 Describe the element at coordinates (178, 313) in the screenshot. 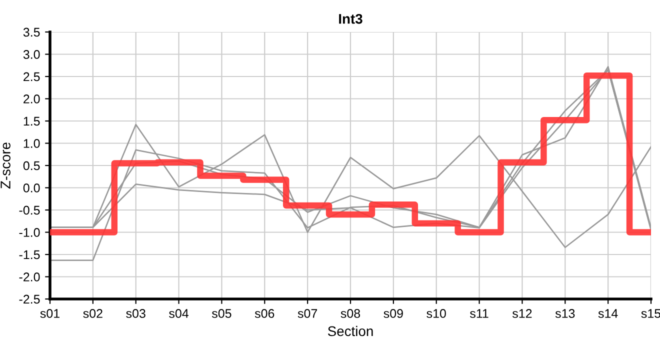

I see `x-tick-label: s04` at that location.